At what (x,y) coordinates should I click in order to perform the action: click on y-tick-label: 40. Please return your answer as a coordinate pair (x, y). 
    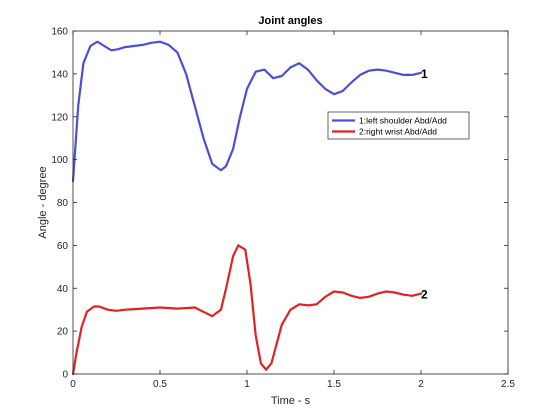
    Looking at the image, I should click on (63, 289).